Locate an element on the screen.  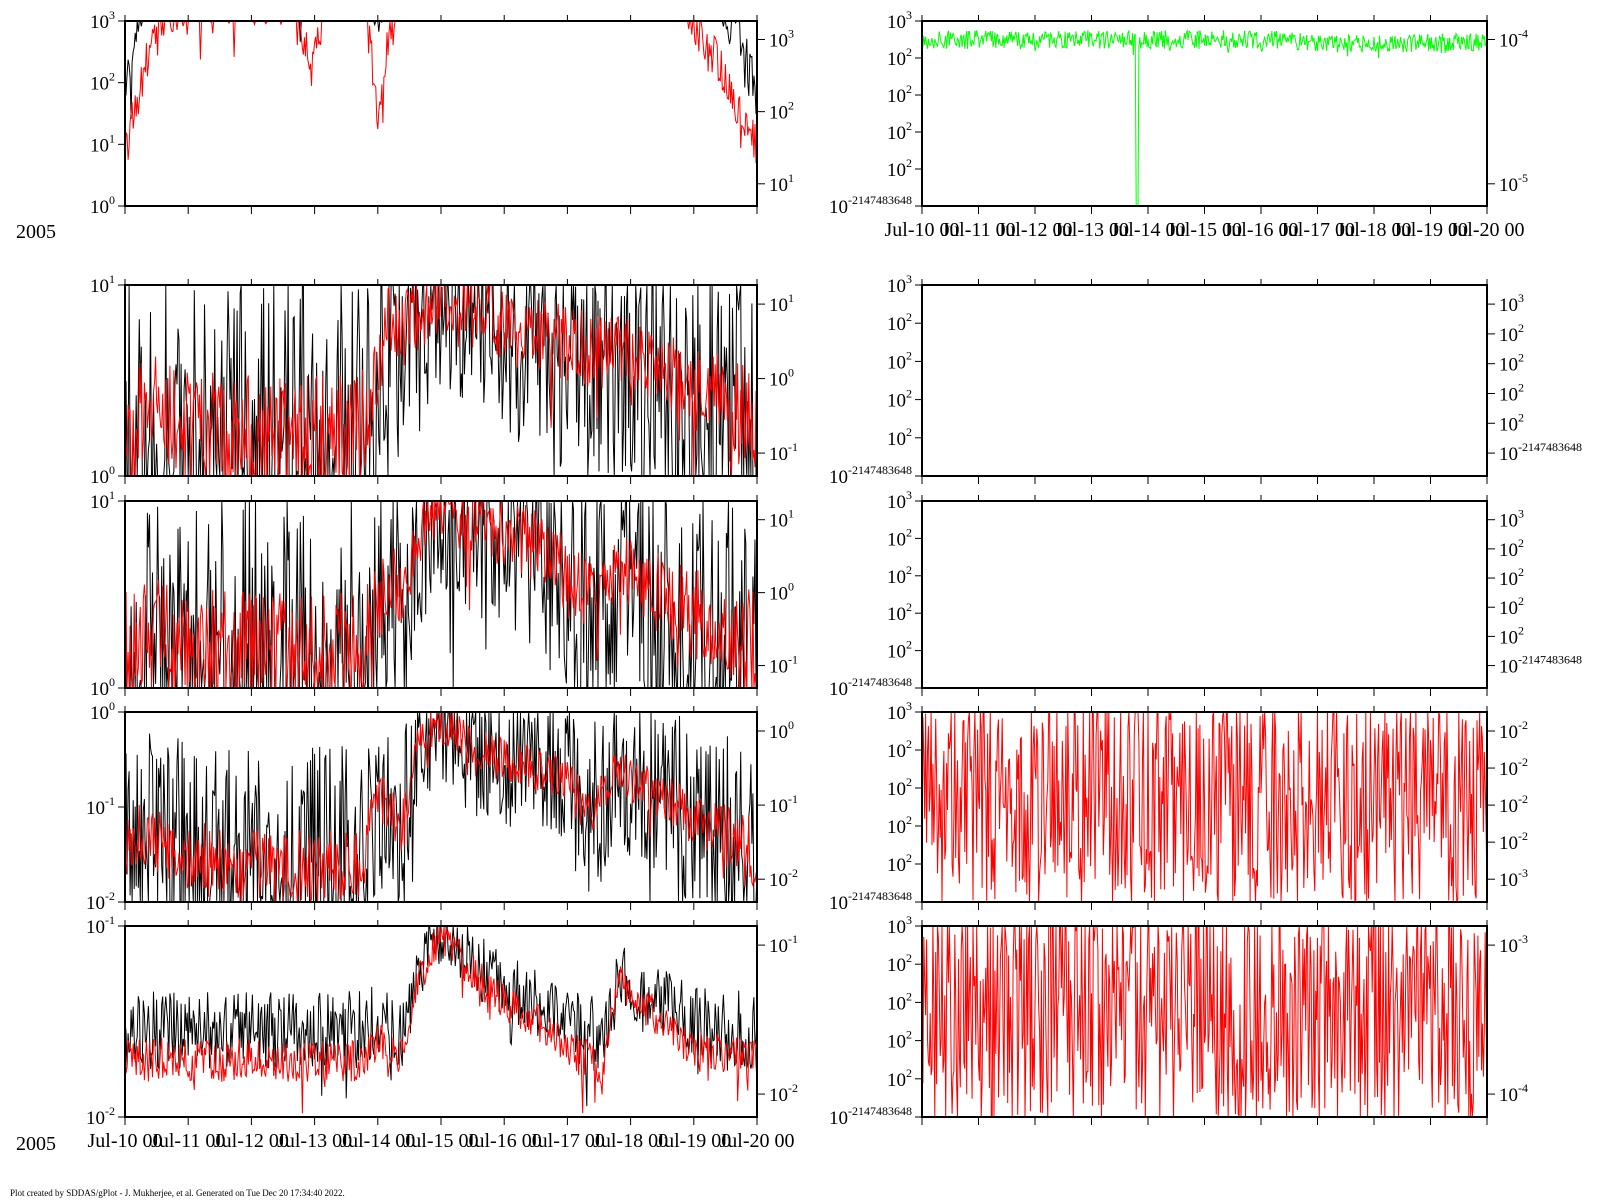
panel-l3: 10⁰ 10¹ 10⁻¹ 10⁰ 10¹ is located at coordinates (444, 594).